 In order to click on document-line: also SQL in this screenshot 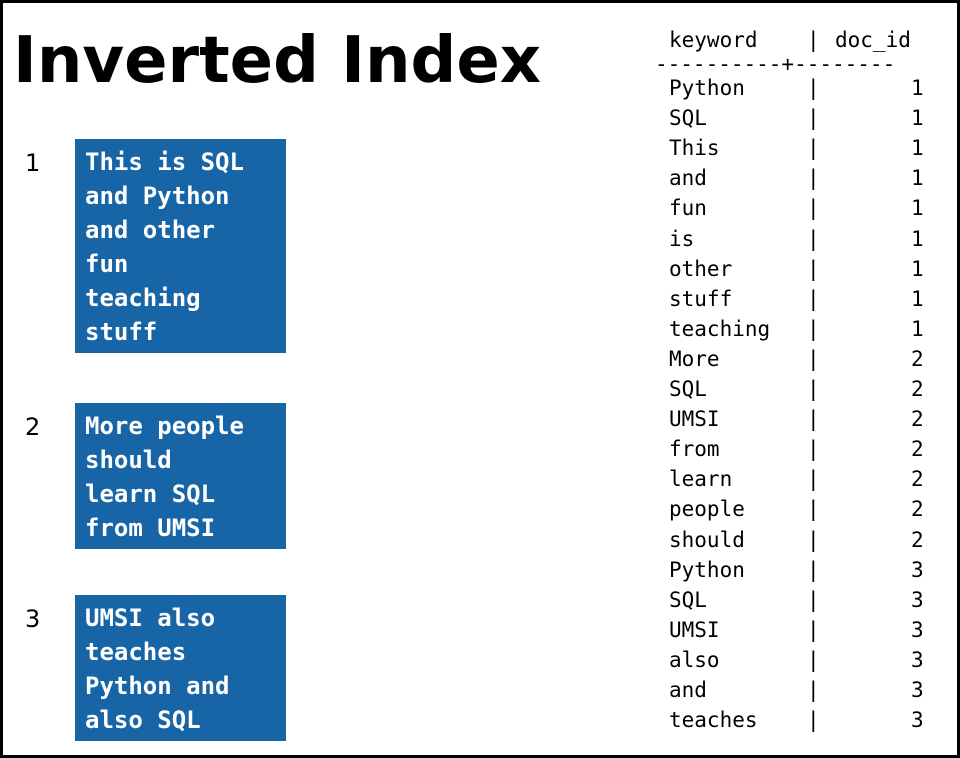, I will do `click(143, 720)`.